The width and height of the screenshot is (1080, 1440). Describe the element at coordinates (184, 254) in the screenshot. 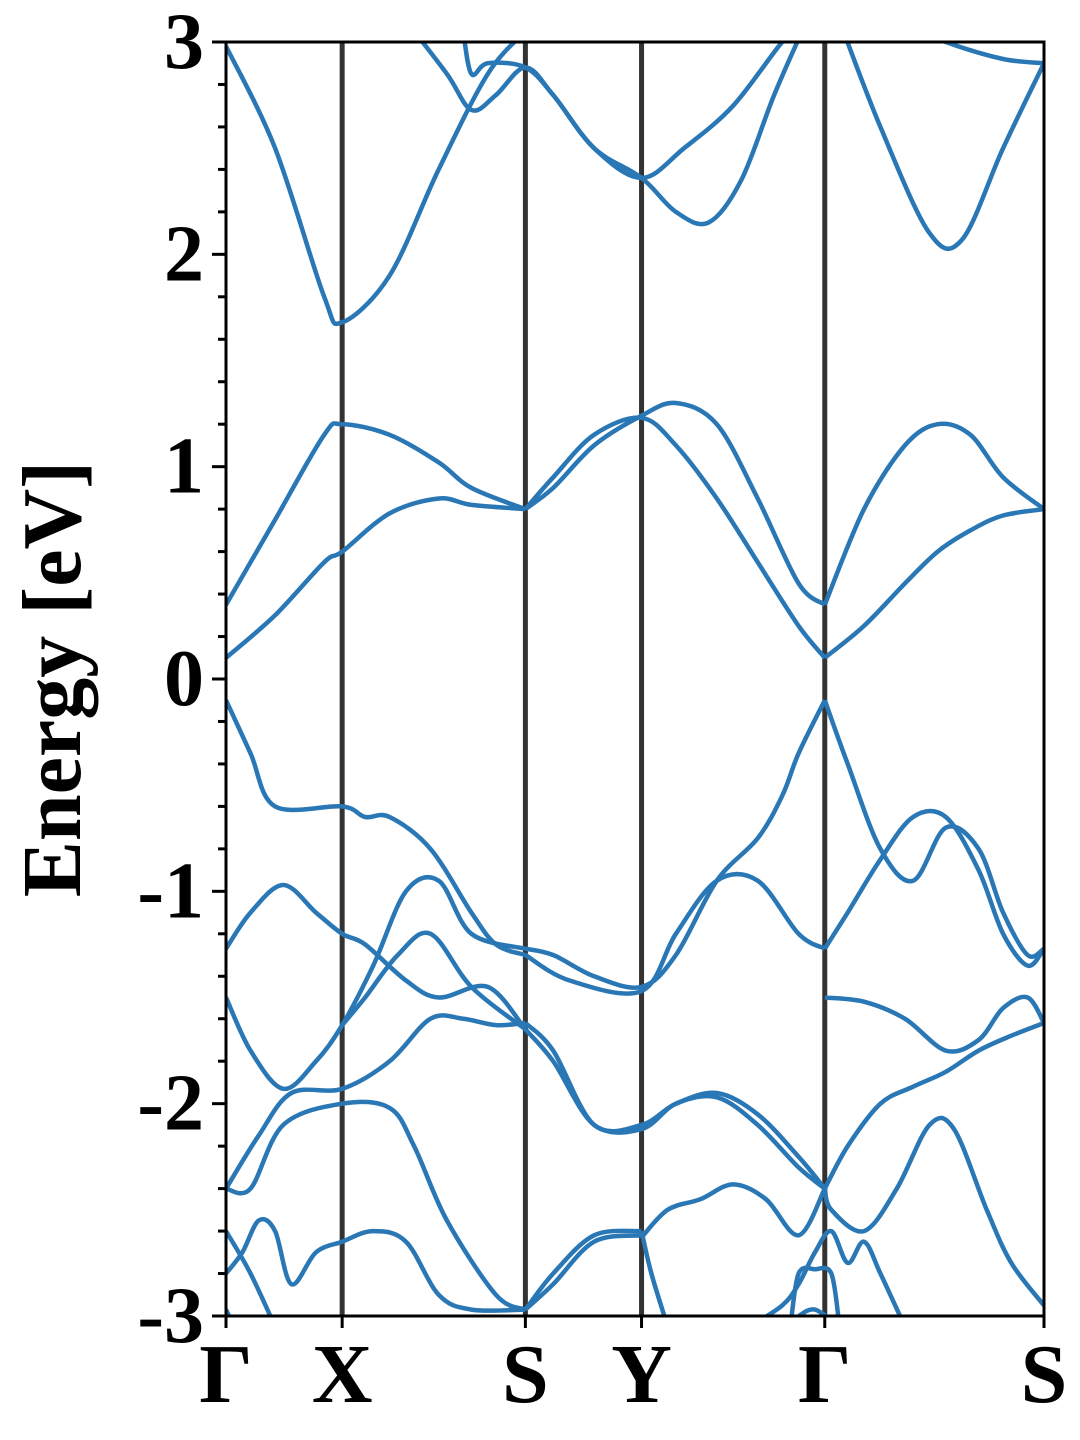

I see `y-tick-label: 2` at that location.